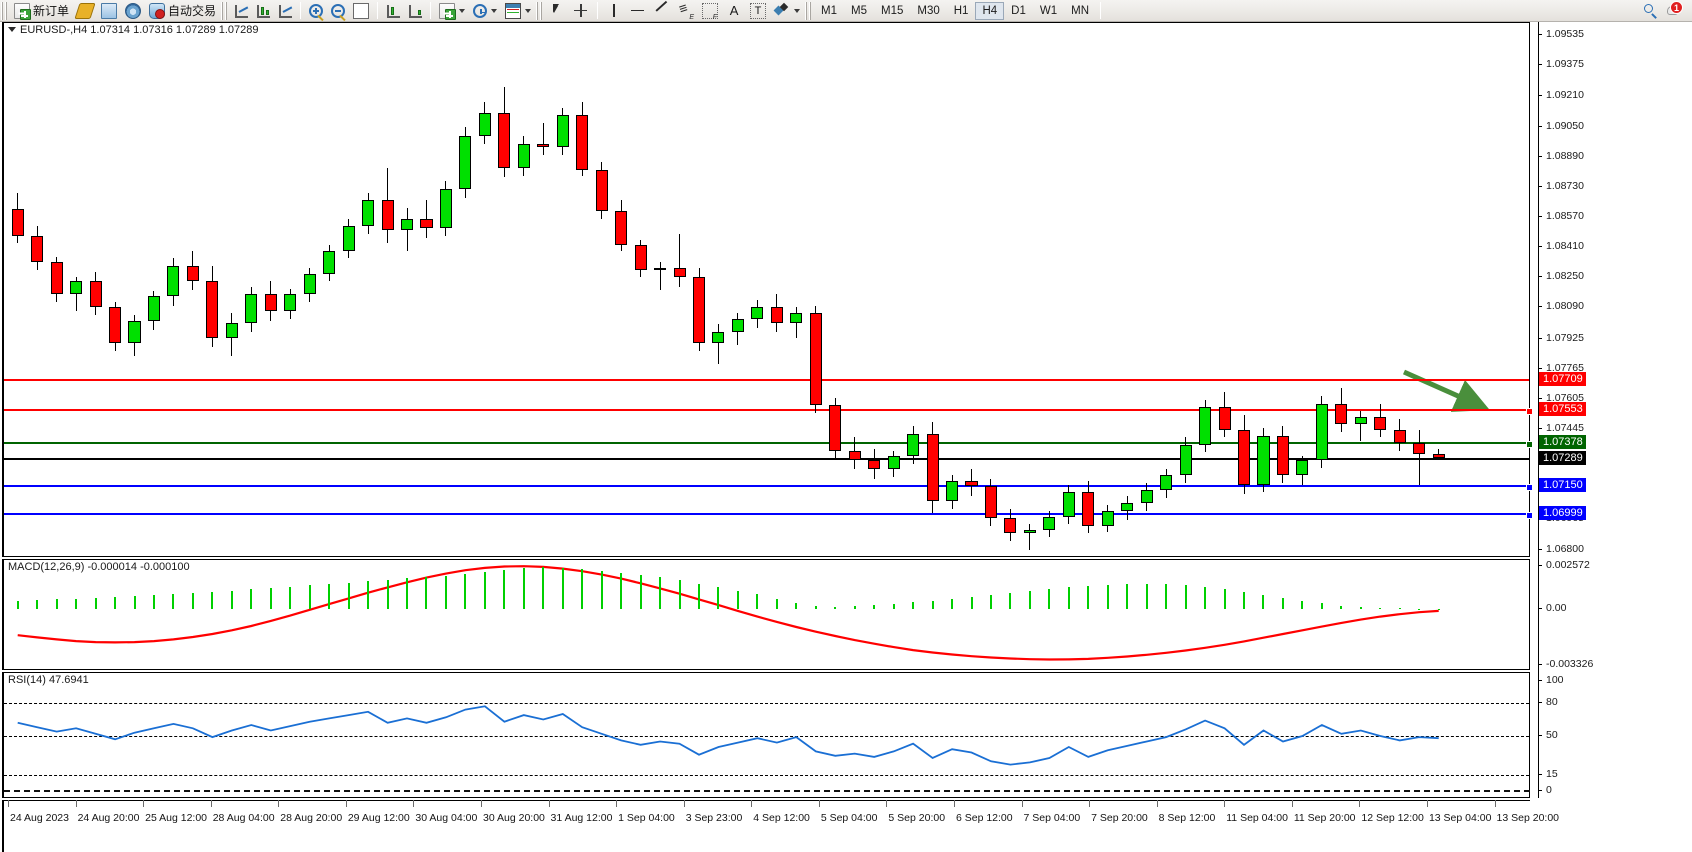 The width and height of the screenshot is (1692, 852). Describe the element at coordinates (12, 29) in the screenshot. I see `collapse-triangle-icon` at that location.